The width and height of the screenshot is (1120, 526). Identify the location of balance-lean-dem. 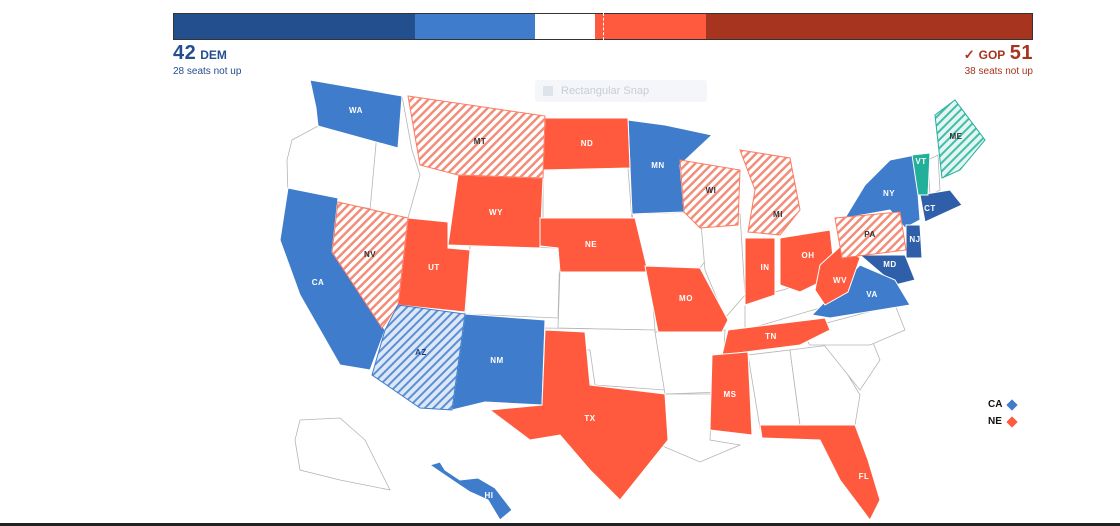
(475, 26).